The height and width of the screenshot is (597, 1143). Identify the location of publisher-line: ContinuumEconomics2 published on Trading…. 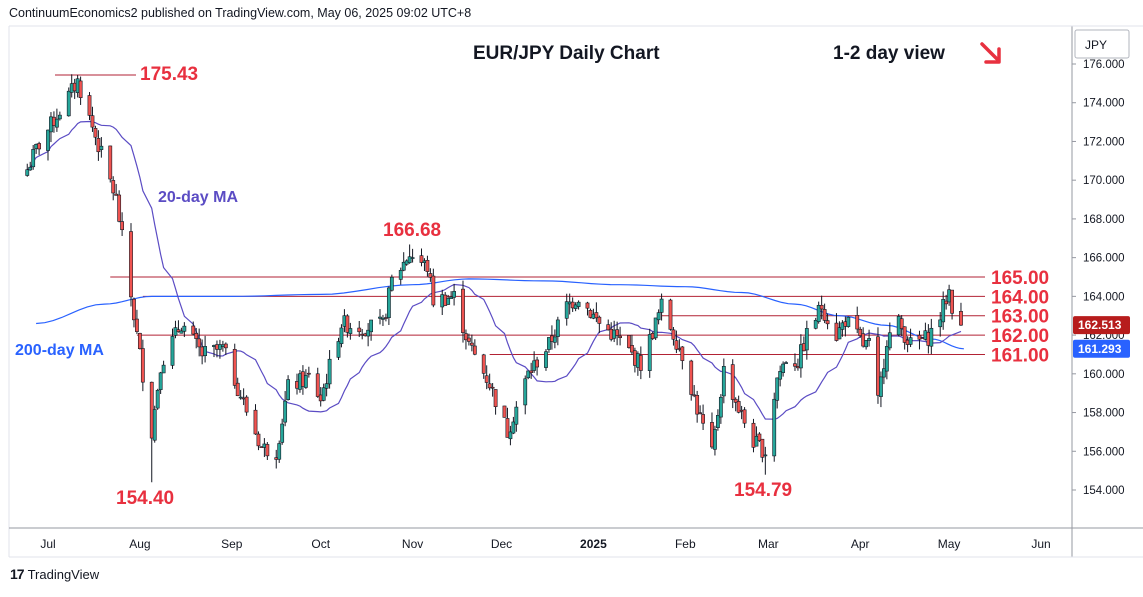
(240, 13).